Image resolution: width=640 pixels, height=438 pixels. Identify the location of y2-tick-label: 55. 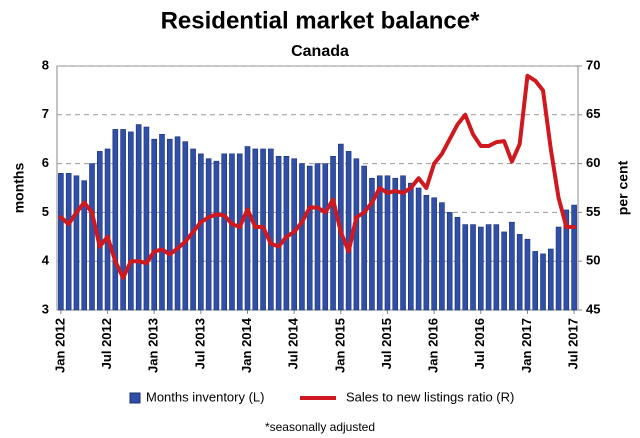
(593, 211).